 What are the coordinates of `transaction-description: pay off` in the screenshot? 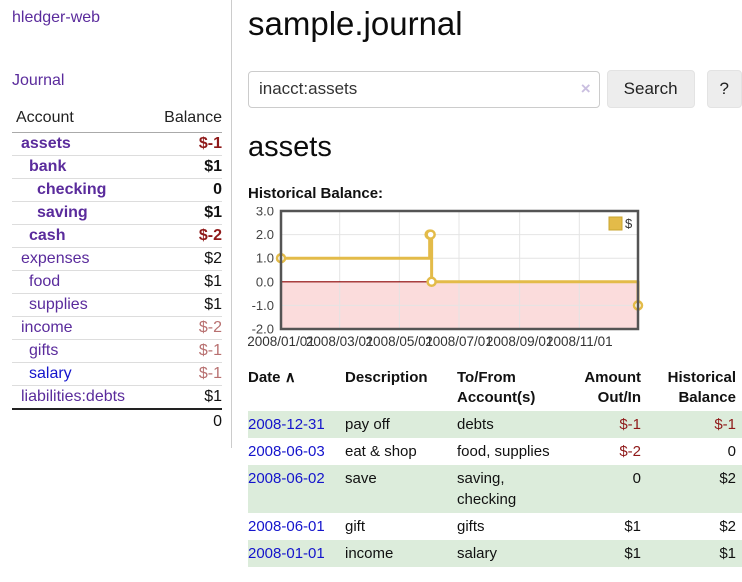 It's located at (367, 424).